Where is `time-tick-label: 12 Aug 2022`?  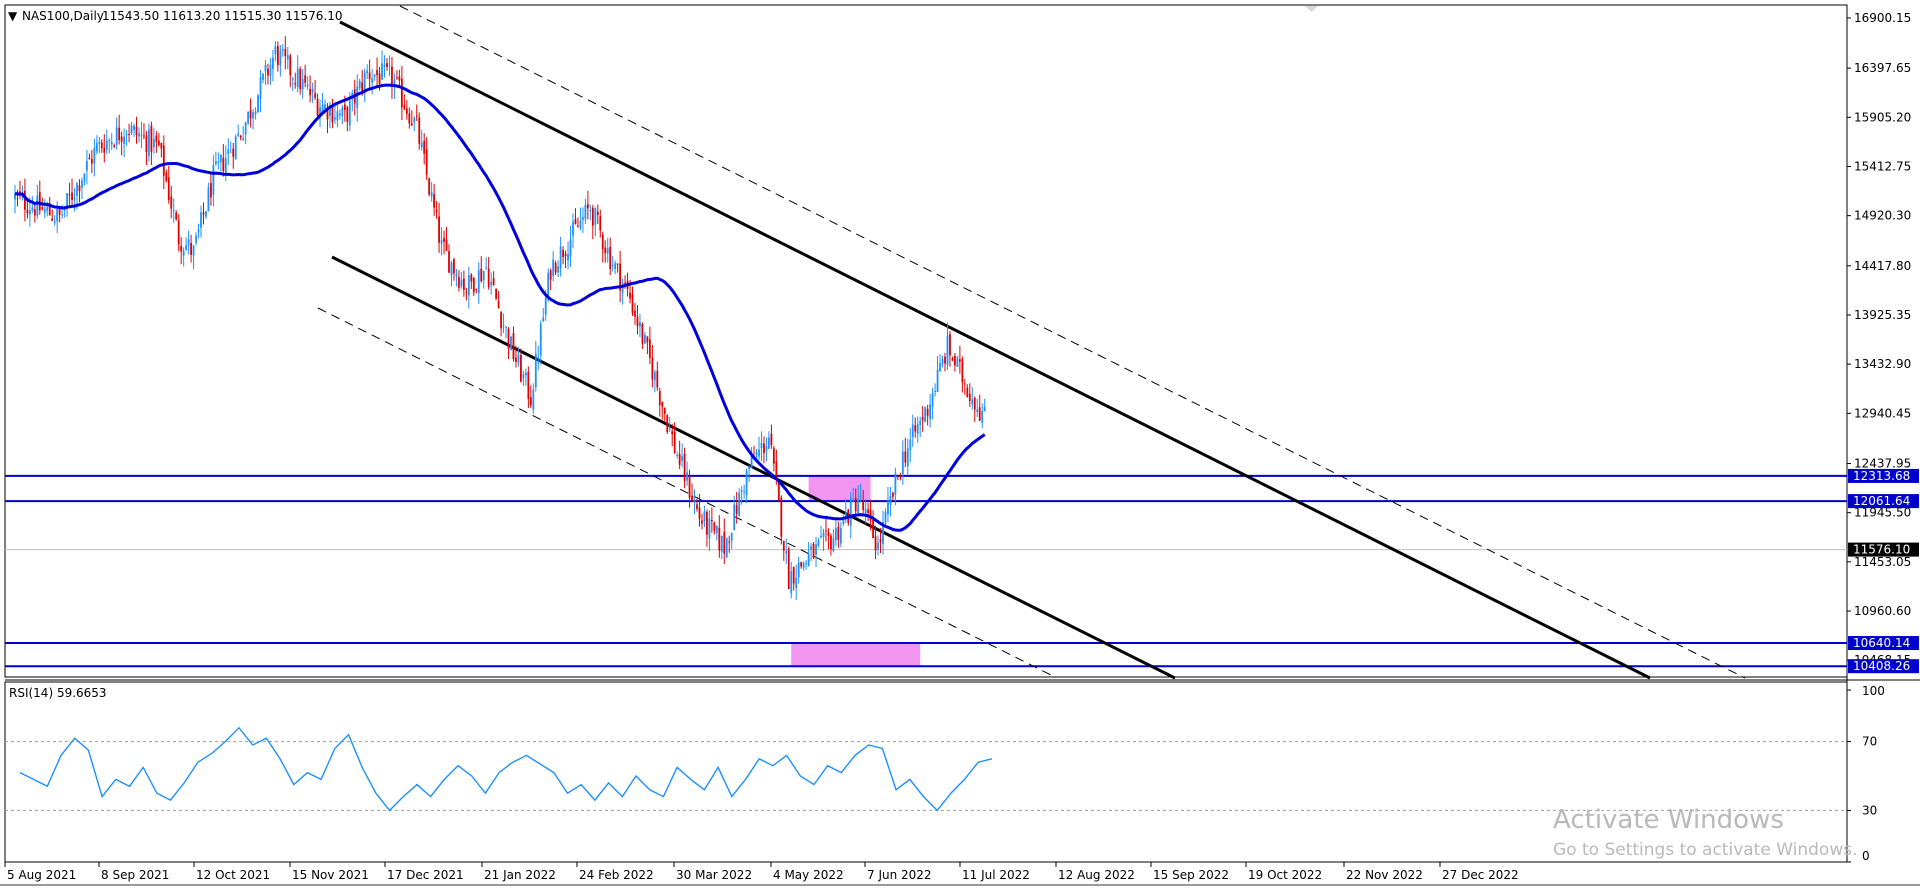
time-tick-label: 12 Aug 2022 is located at coordinates (1096, 875).